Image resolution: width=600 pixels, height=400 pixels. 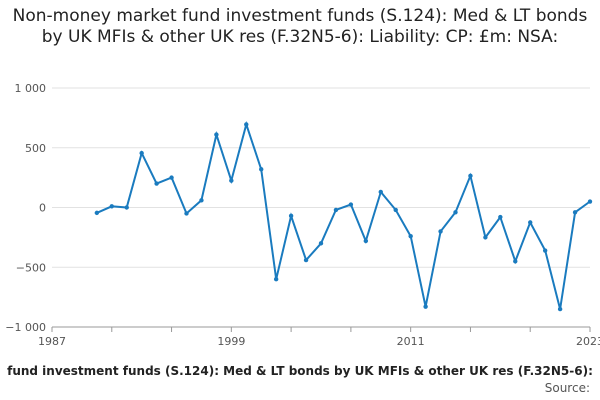 I want to click on y-tick-label: 500, so click(x=35, y=148).